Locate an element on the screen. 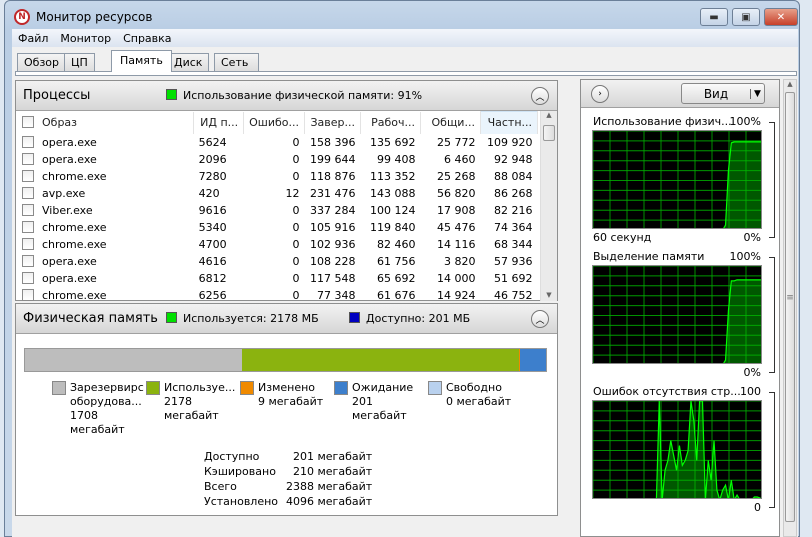 The height and width of the screenshot is (537, 812). legend-item: Используе... 2178 мегабайт is located at coordinates (192, 402).